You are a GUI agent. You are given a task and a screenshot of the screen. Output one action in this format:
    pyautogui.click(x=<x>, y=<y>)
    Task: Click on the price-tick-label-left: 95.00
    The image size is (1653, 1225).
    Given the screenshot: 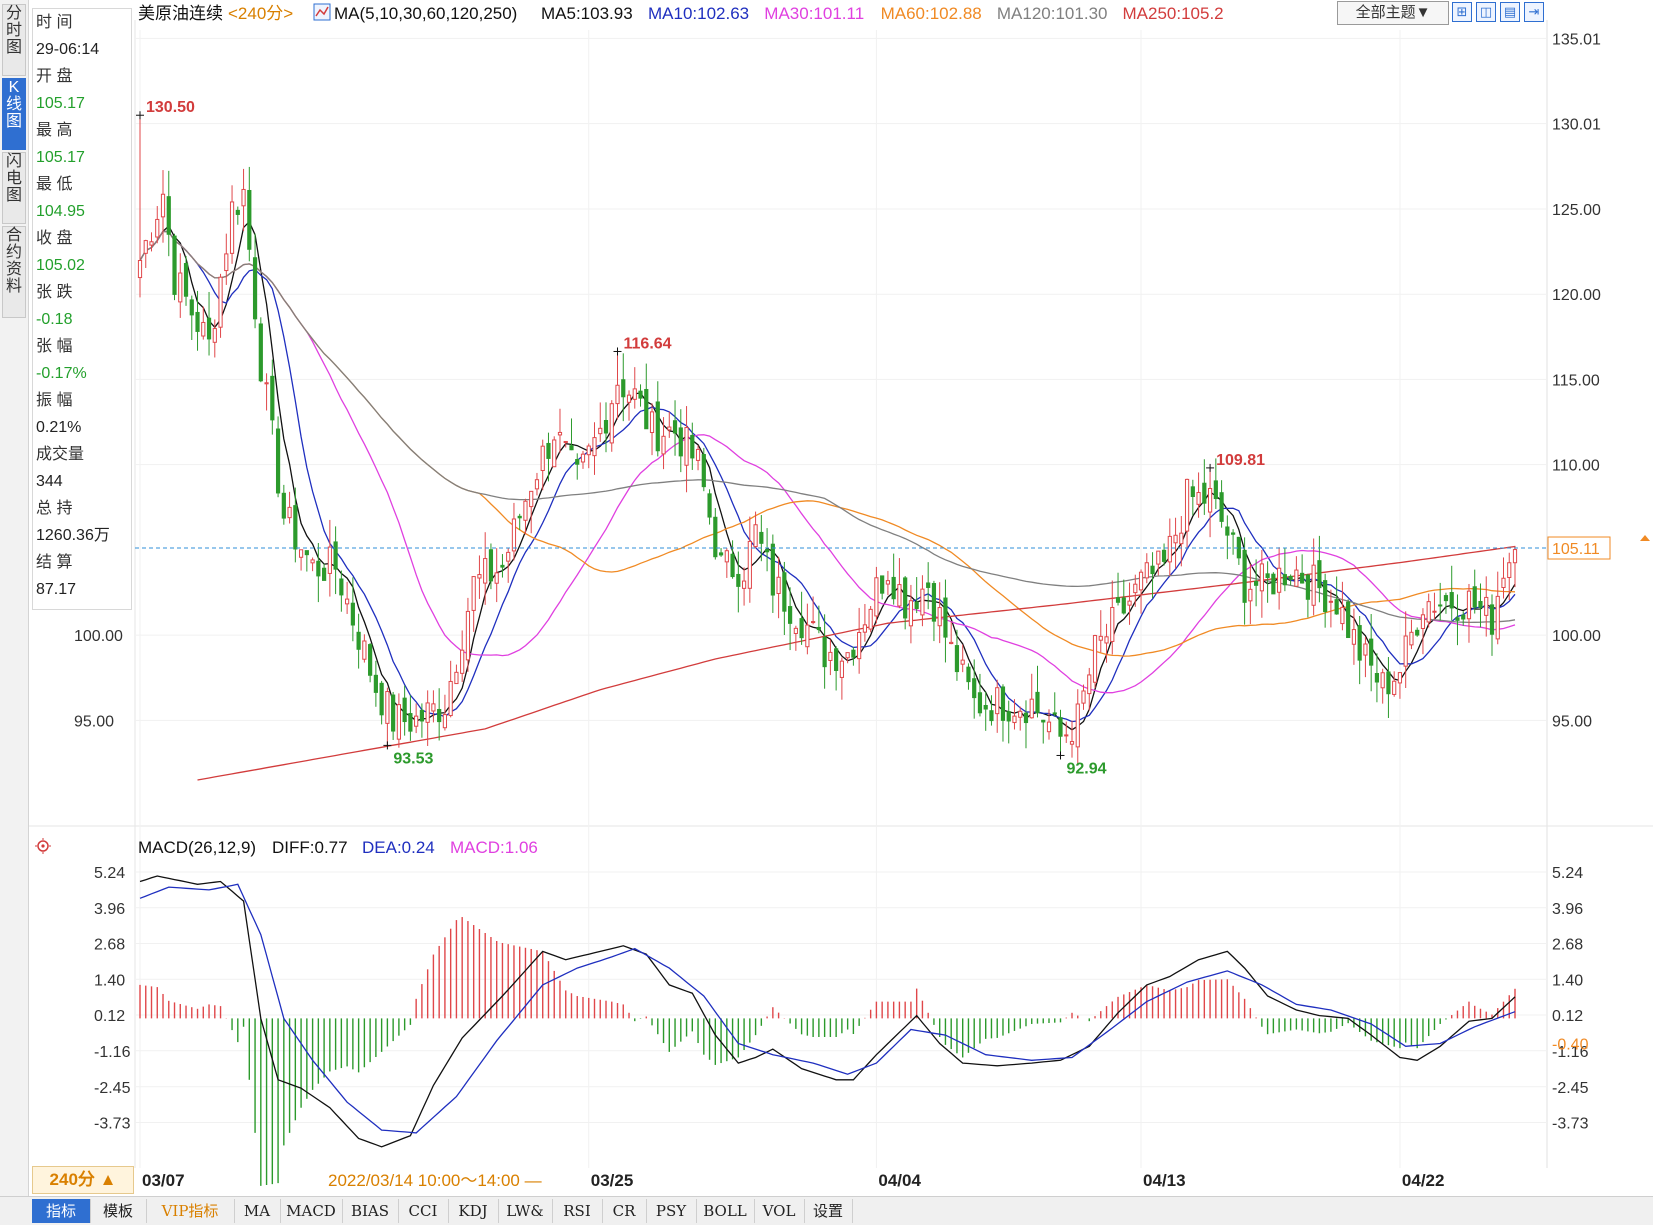 What is the action you would take?
    pyautogui.click(x=94, y=721)
    